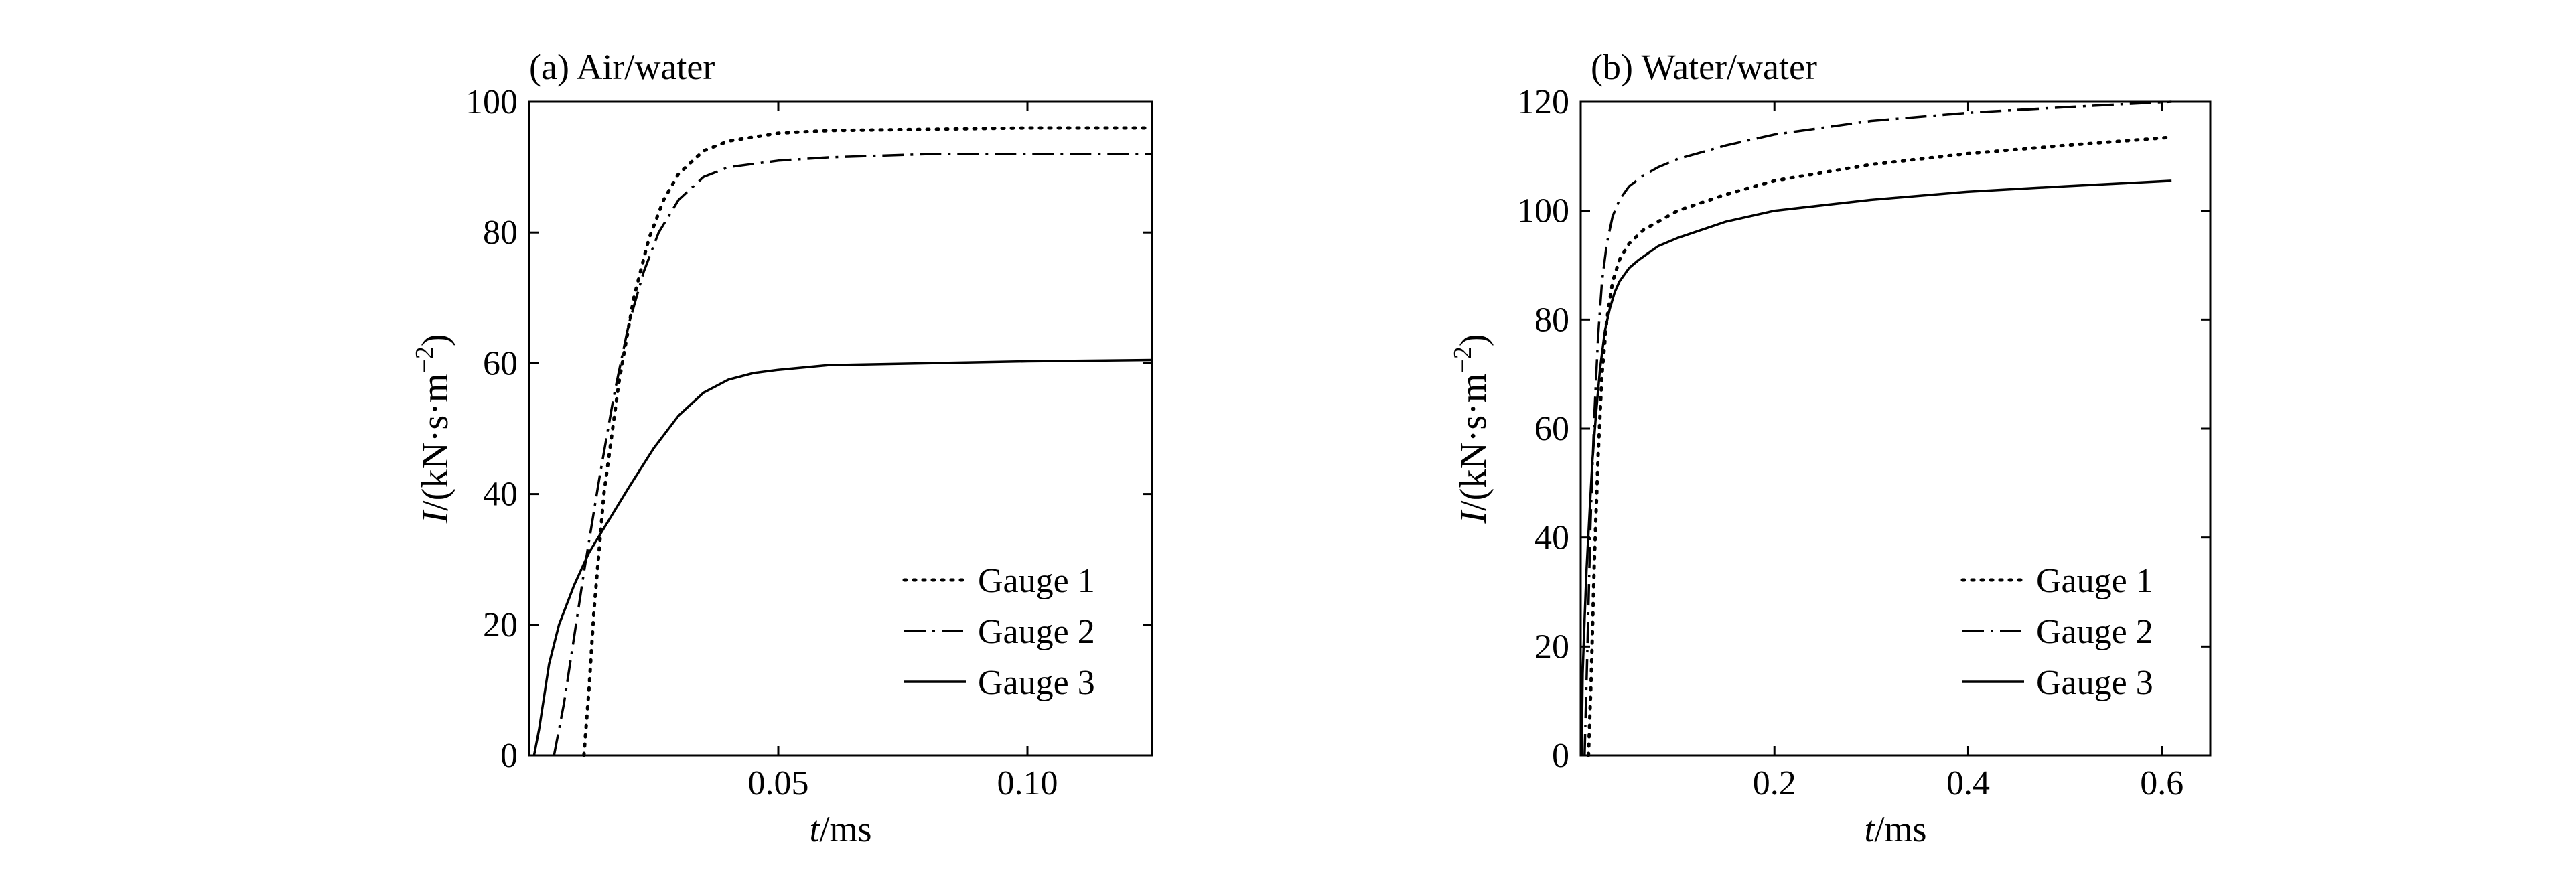  I want to click on x-tick-label: 0.6, so click(2162, 783).